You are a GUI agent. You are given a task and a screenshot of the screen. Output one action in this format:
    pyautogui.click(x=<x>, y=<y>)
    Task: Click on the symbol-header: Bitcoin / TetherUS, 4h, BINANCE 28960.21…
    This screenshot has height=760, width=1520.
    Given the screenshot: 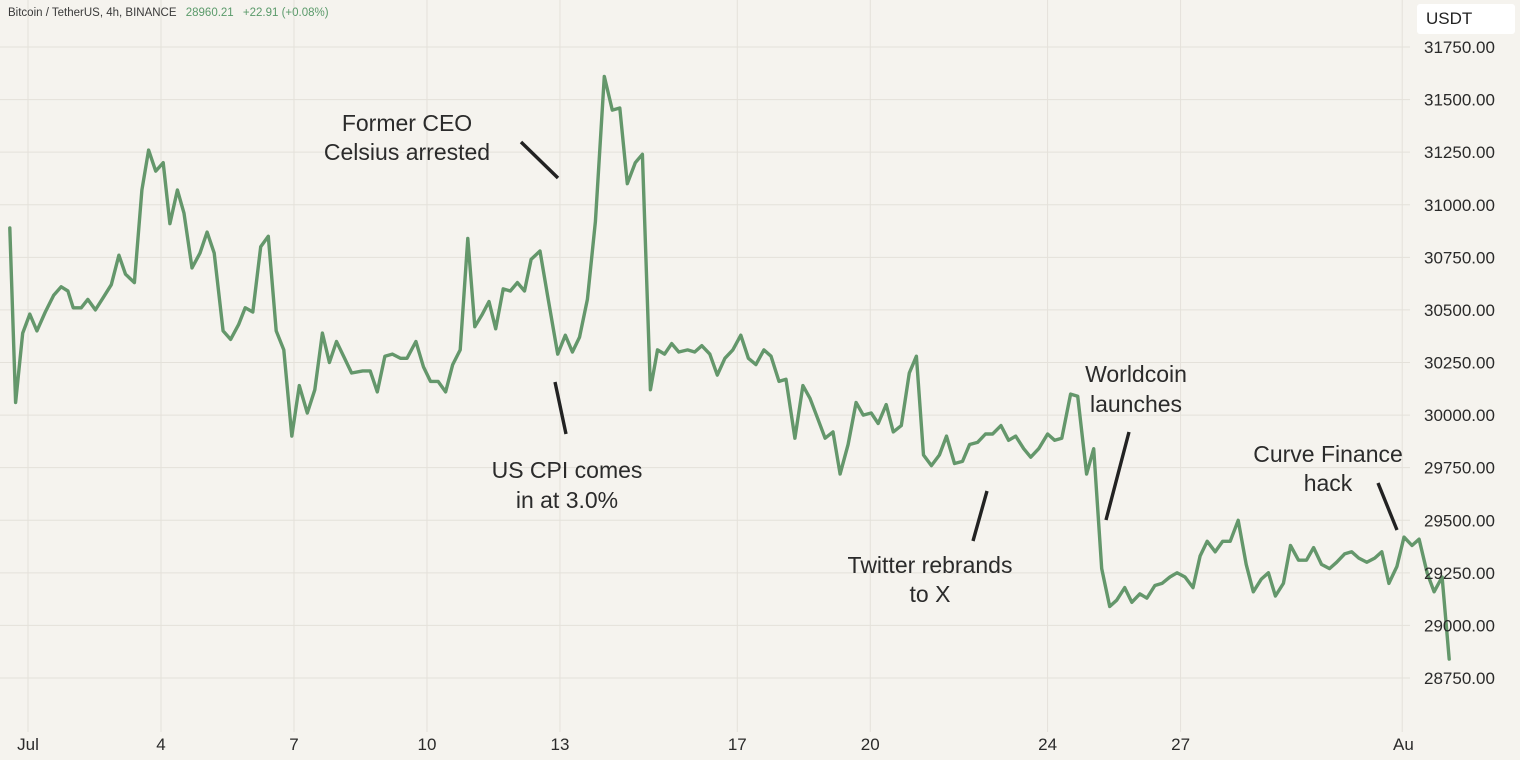 What is the action you would take?
    pyautogui.click(x=168, y=13)
    